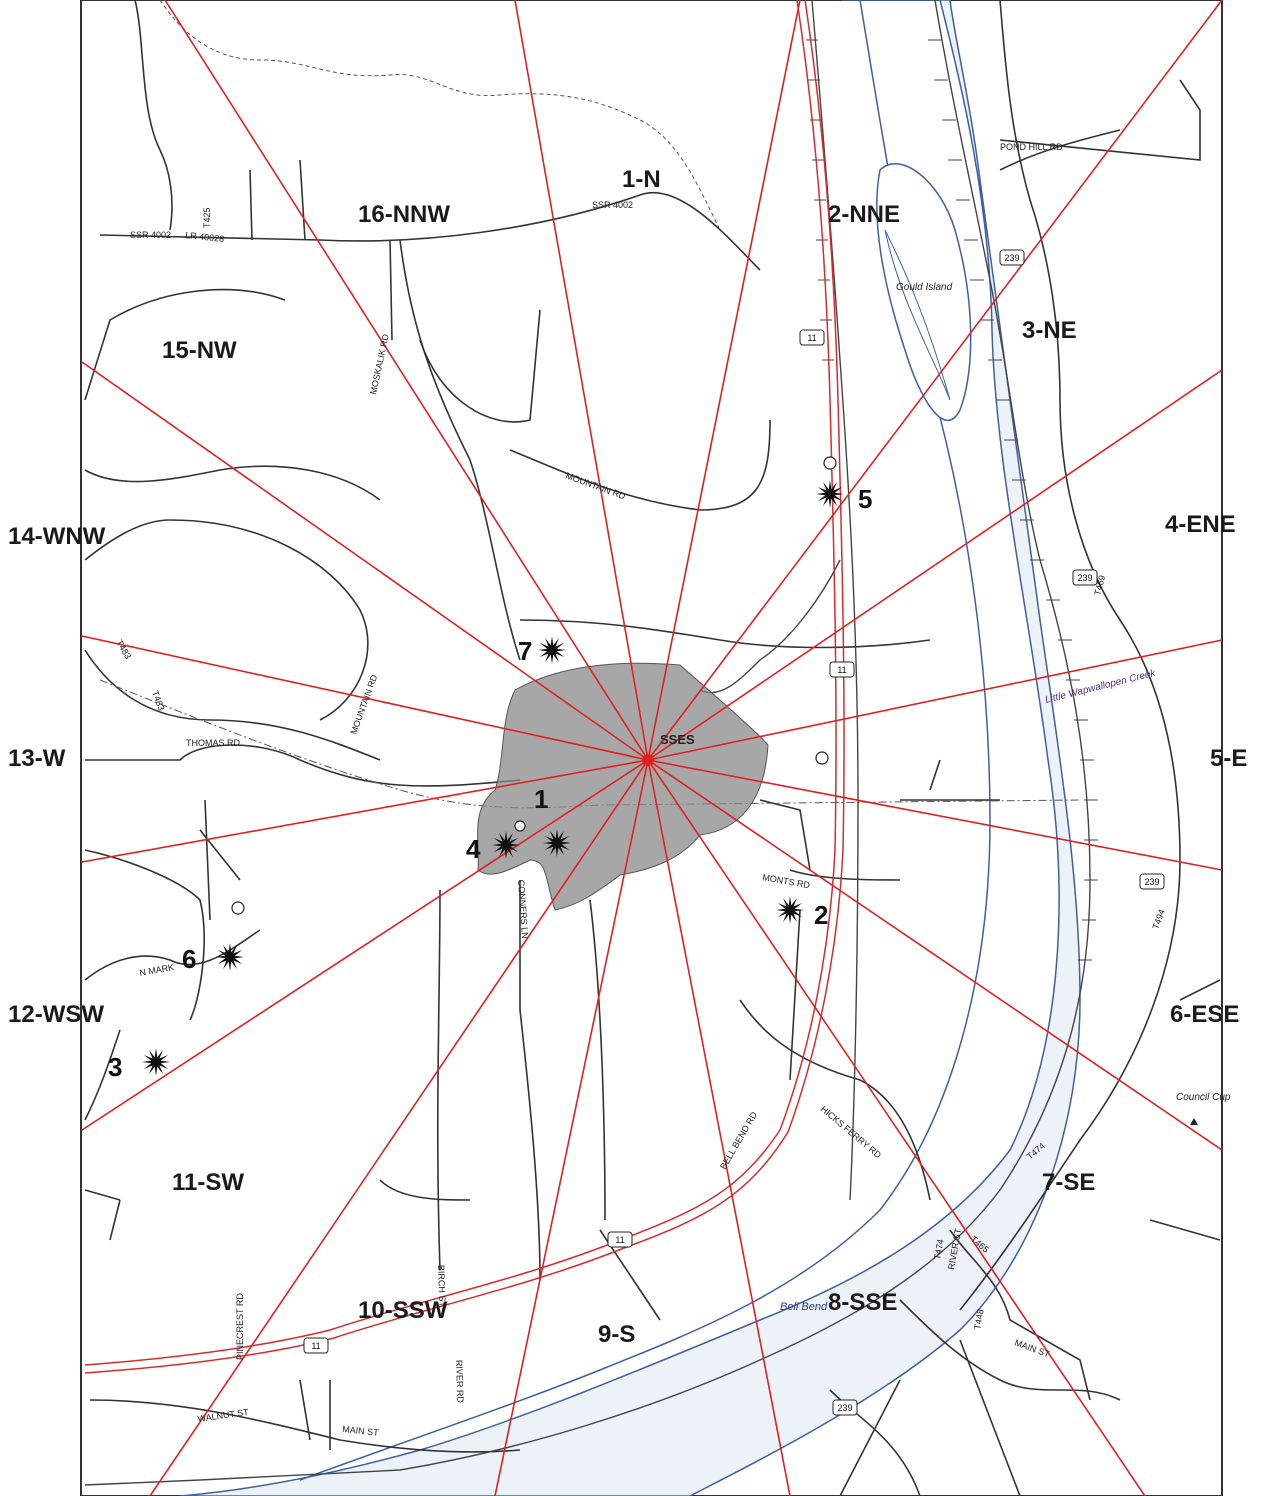  I want to click on sector-label-wsw: 12-WSW, so click(56, 1014).